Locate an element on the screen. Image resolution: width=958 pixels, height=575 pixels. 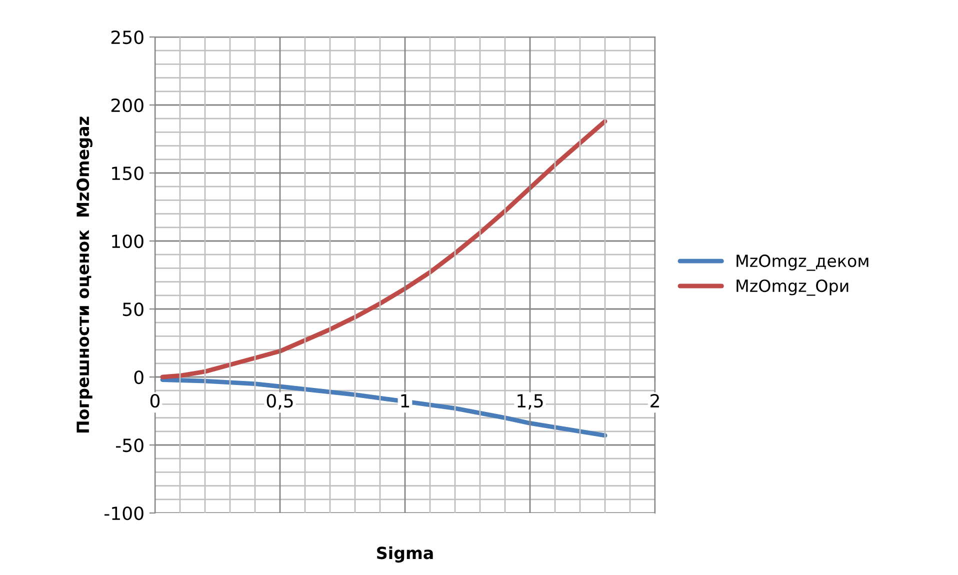
y-tick-label: 0 is located at coordinates (139, 377).